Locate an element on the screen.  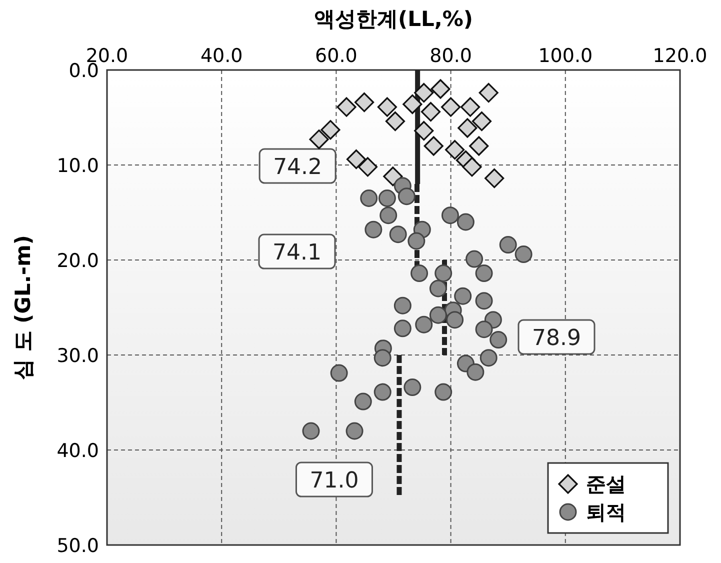
x-tick-label: 40.0 is located at coordinates (221, 56).